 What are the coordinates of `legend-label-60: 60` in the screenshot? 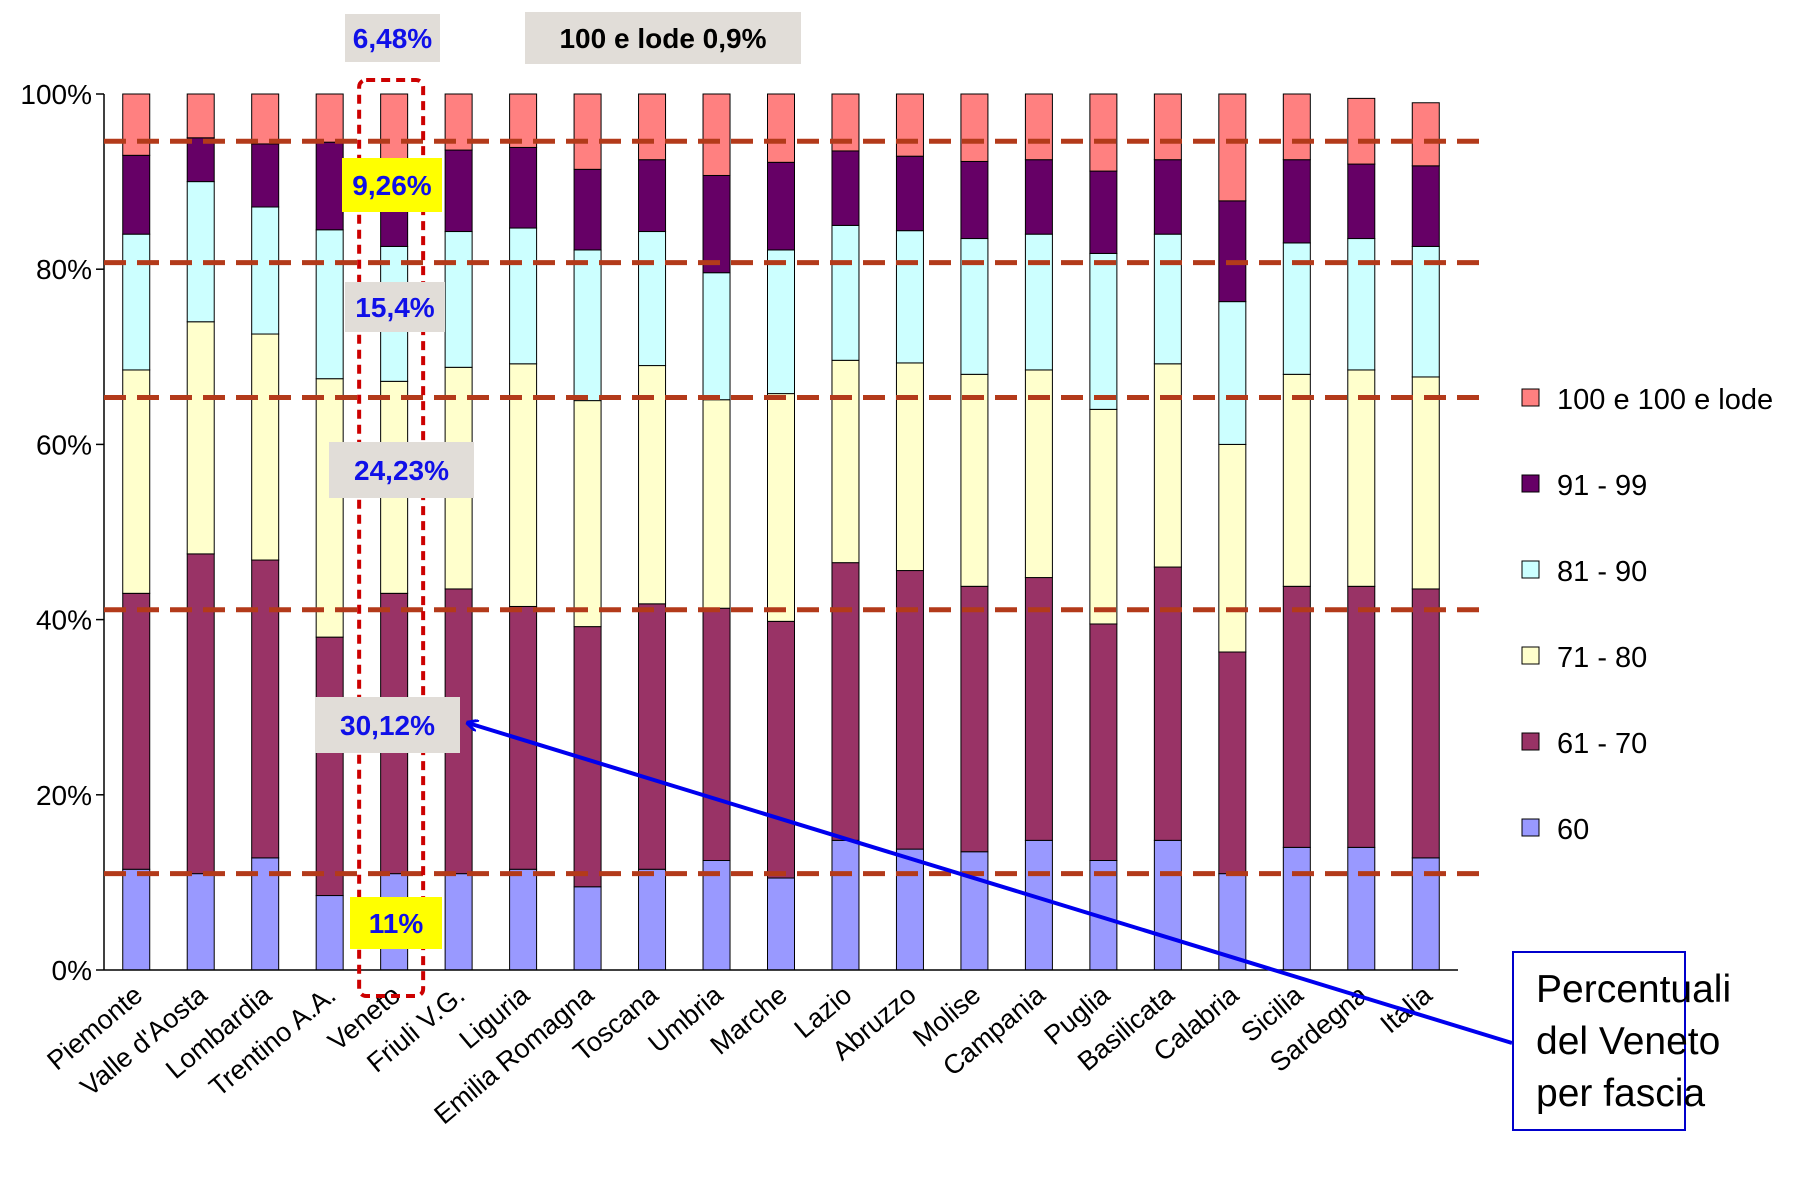 It's located at (1573, 830).